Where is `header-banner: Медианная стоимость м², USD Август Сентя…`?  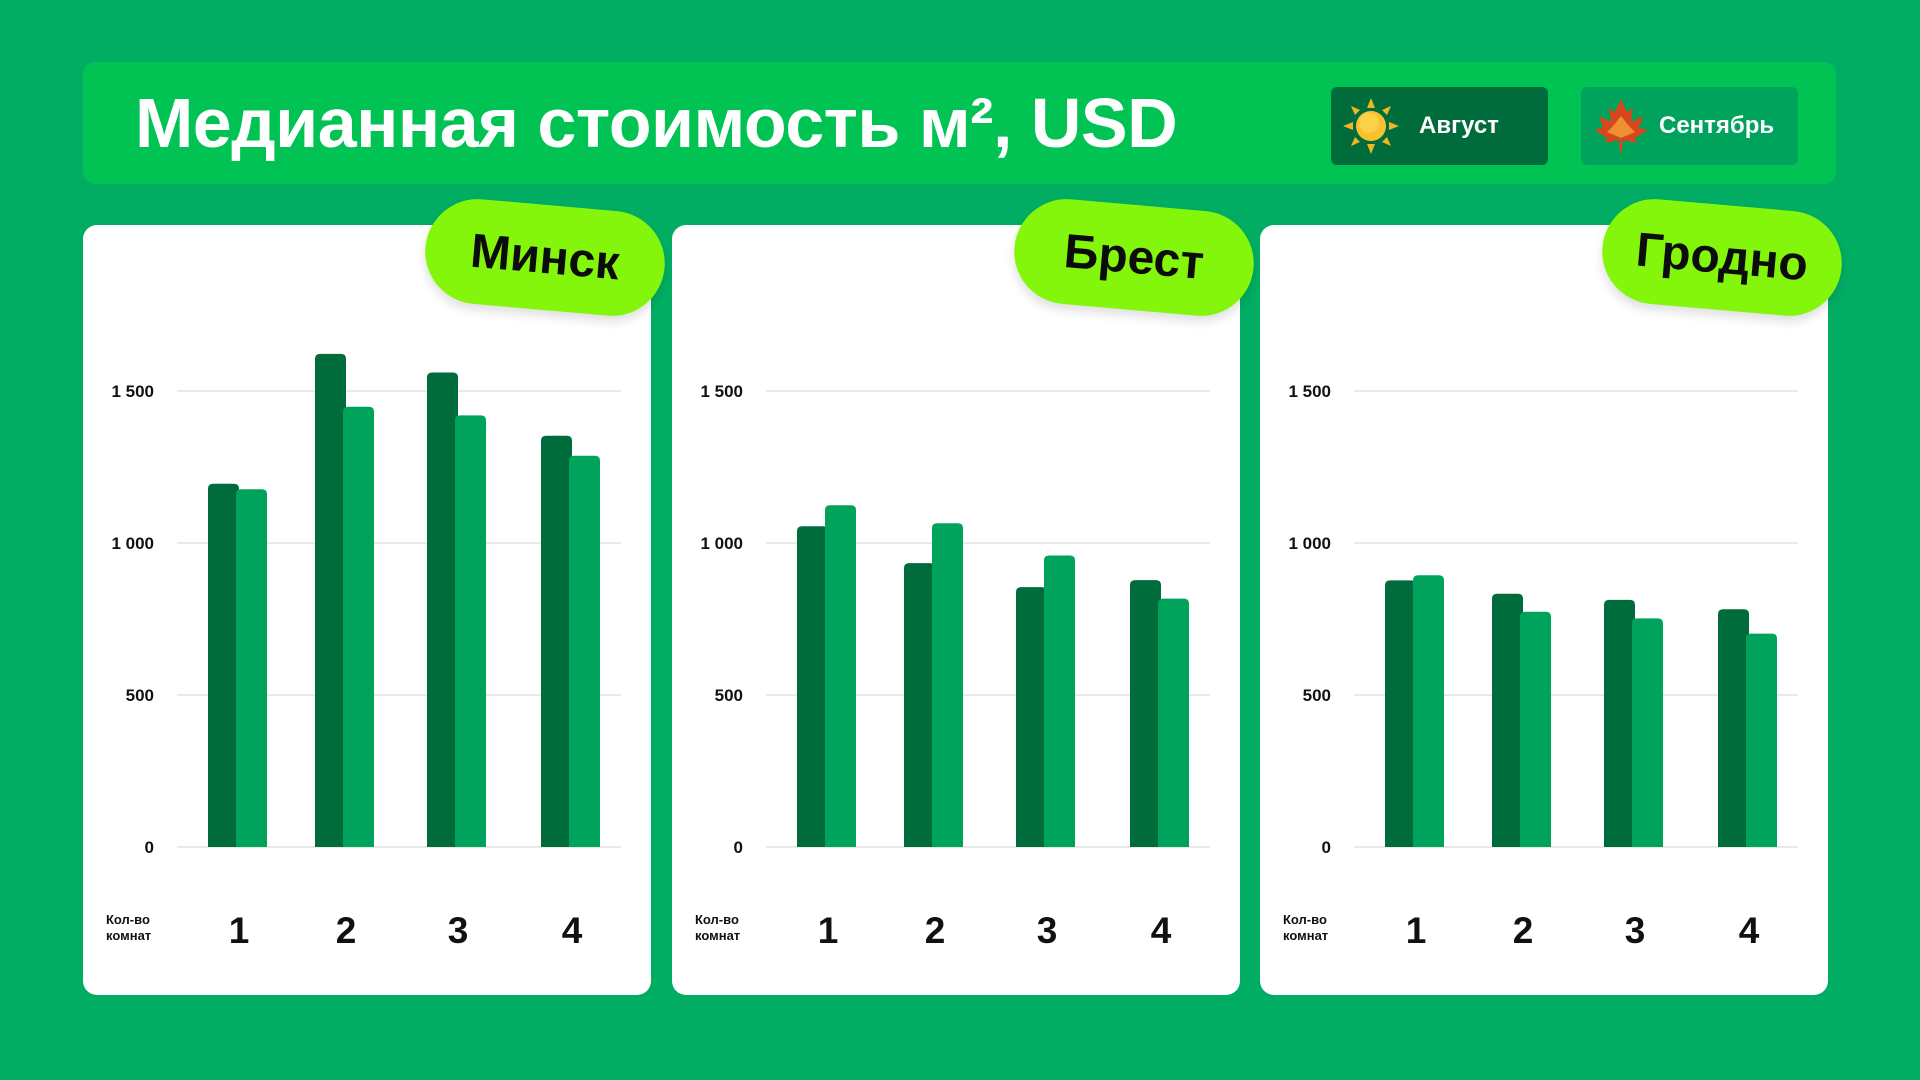
header-banner: Медианная стоимость м², USD Август Сентя… is located at coordinates (959, 123).